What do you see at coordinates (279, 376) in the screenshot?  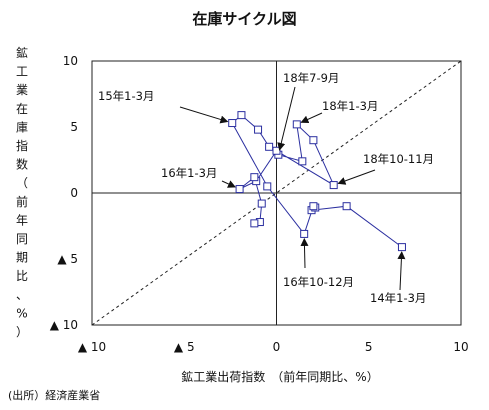 I see `x-axis-label: 鉱工業出荷指数 （前年同期比、%）` at bounding box center [279, 376].